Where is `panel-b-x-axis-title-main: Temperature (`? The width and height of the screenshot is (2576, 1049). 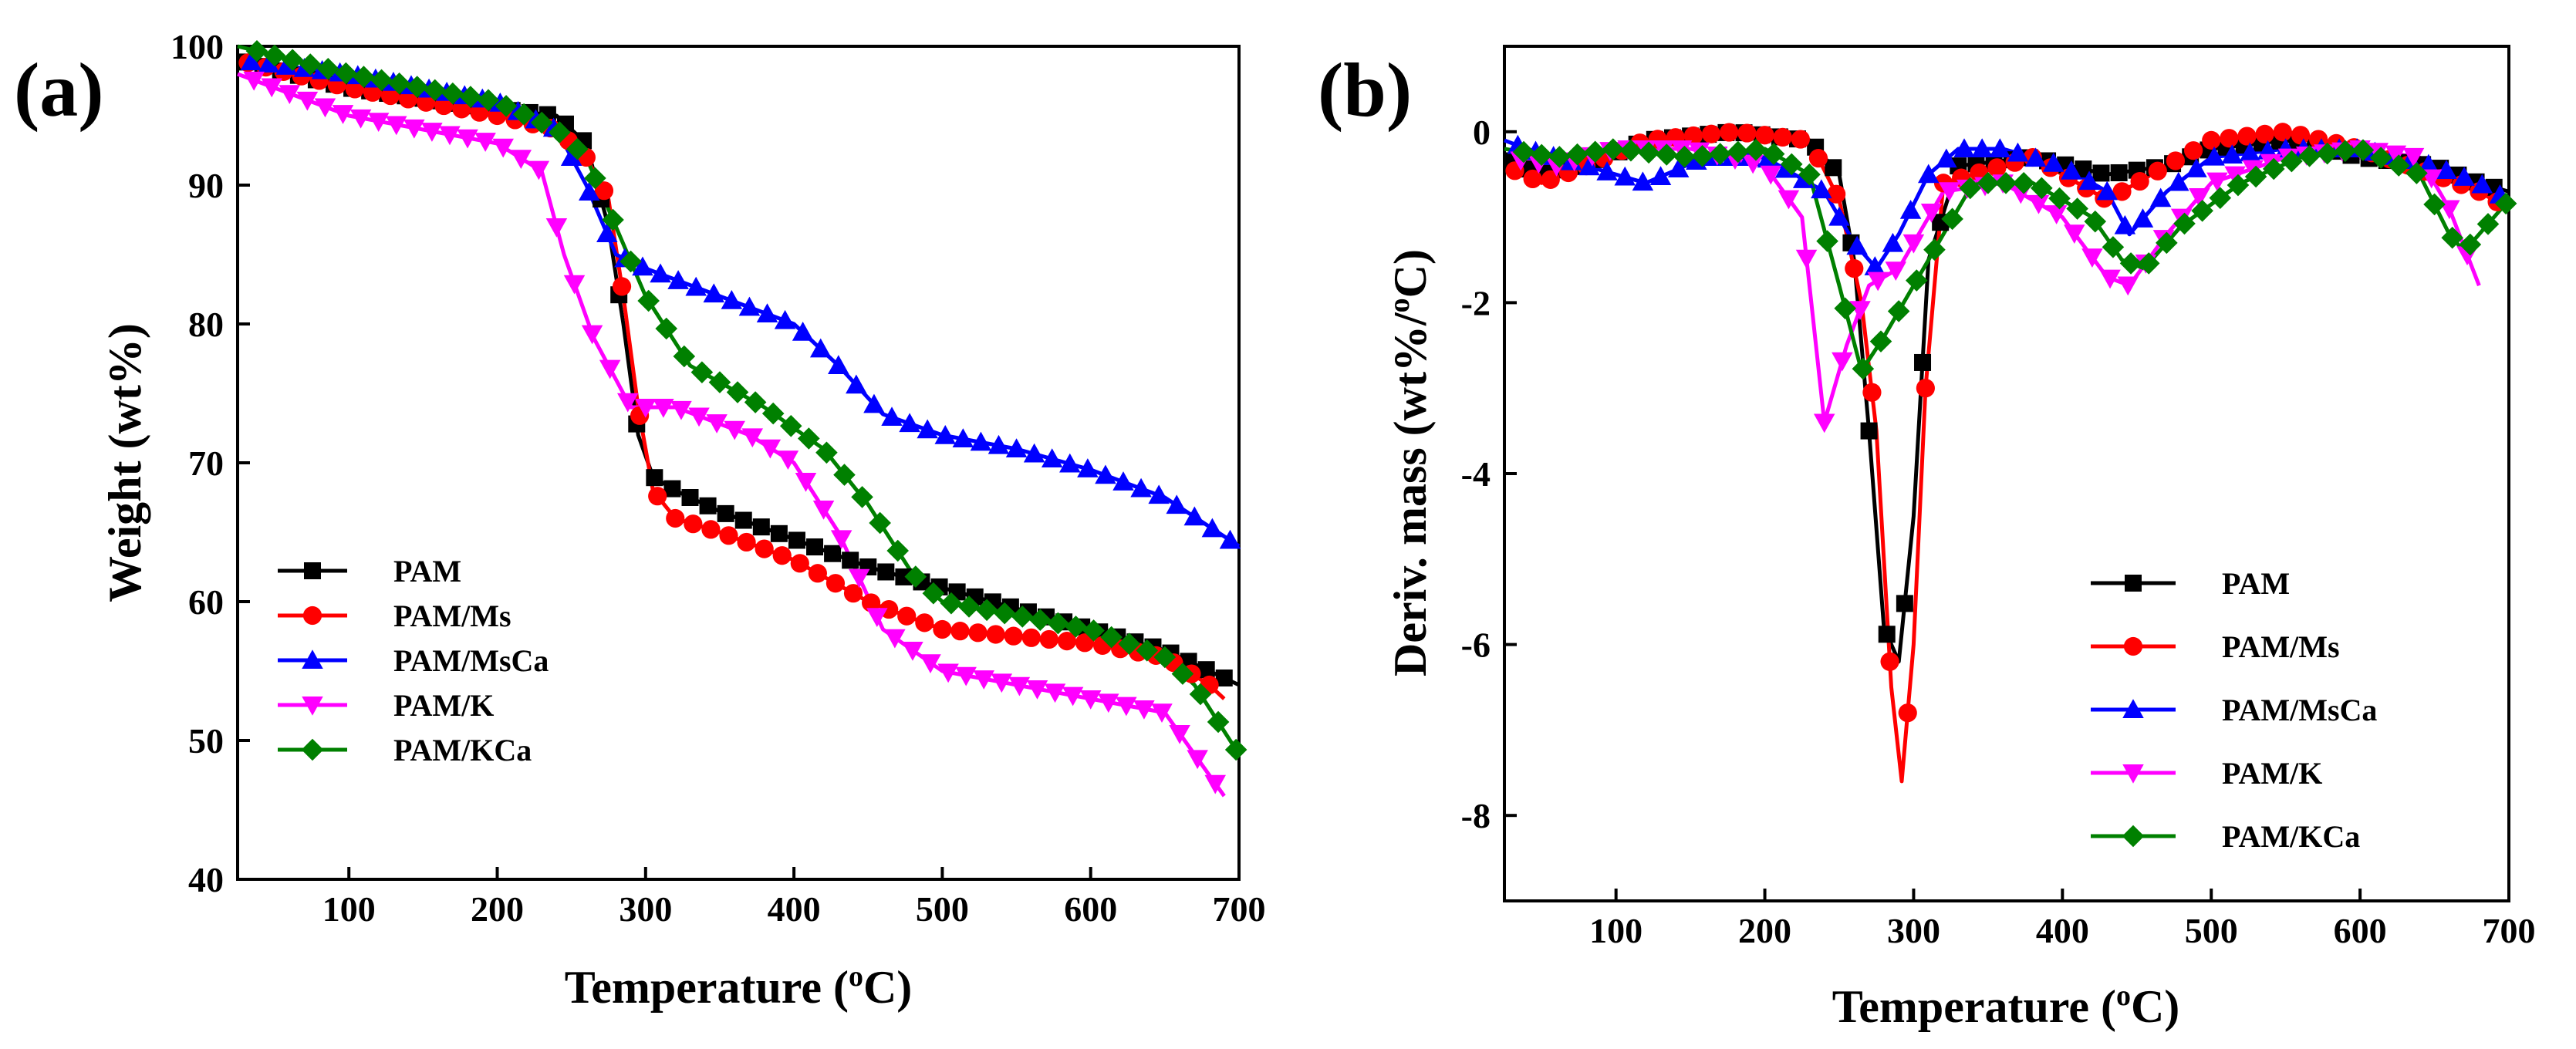
panel-b-x-axis-title-main: Temperature ( is located at coordinates (1974, 1006).